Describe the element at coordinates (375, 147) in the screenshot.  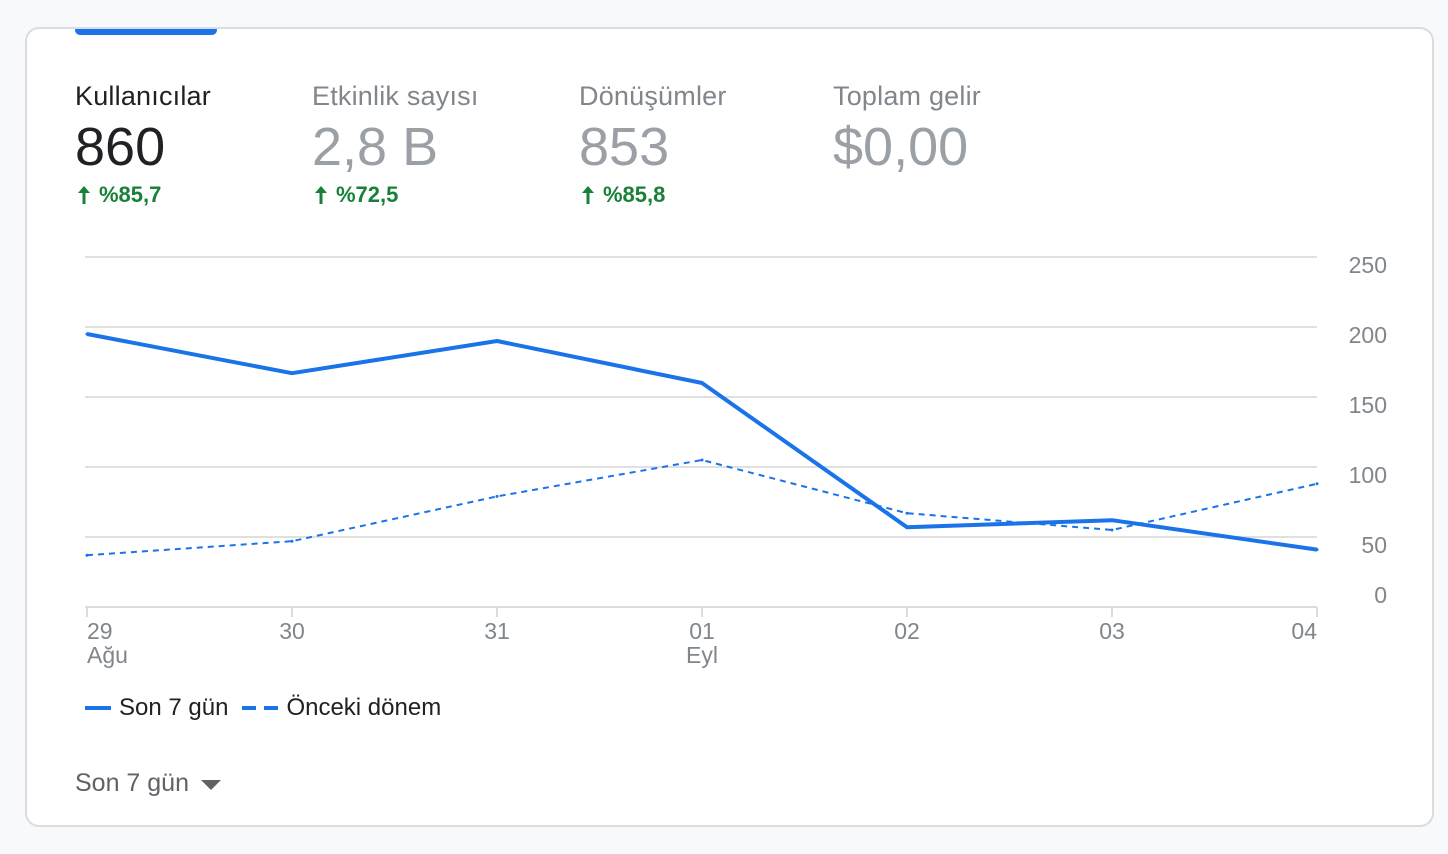
I see `metric-value: 2,8 B` at that location.